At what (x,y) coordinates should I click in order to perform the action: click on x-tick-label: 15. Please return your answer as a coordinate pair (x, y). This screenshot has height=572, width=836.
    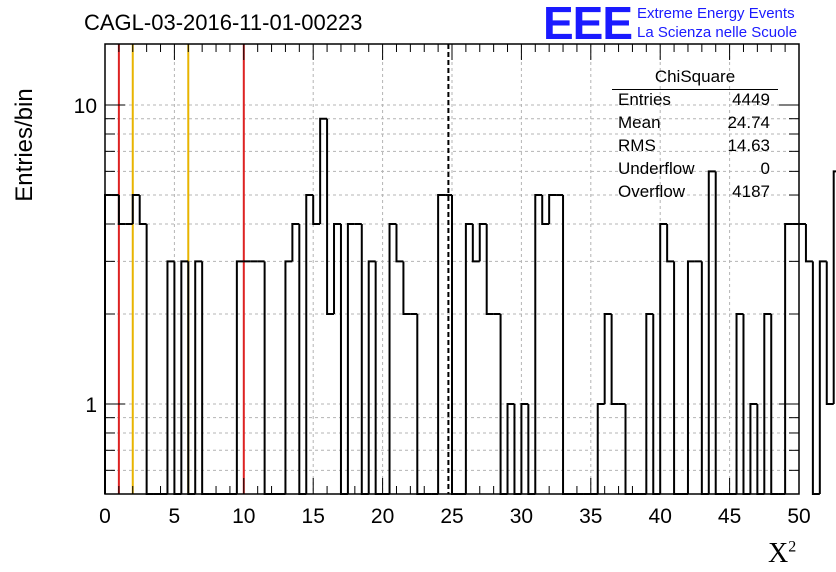
    Looking at the image, I should click on (313, 516).